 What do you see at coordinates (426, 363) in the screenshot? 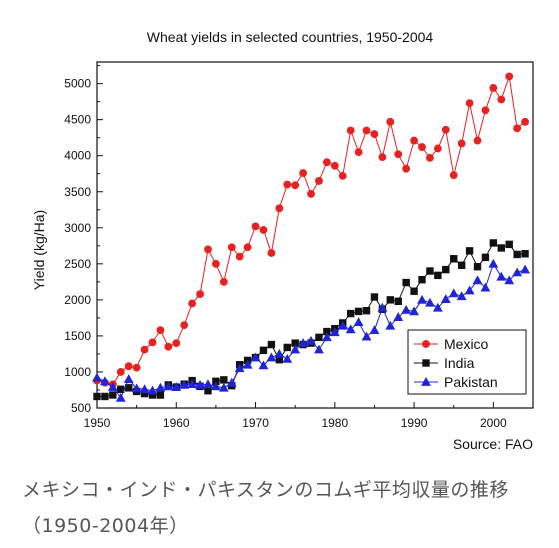
I see `data-point-legend-india` at bounding box center [426, 363].